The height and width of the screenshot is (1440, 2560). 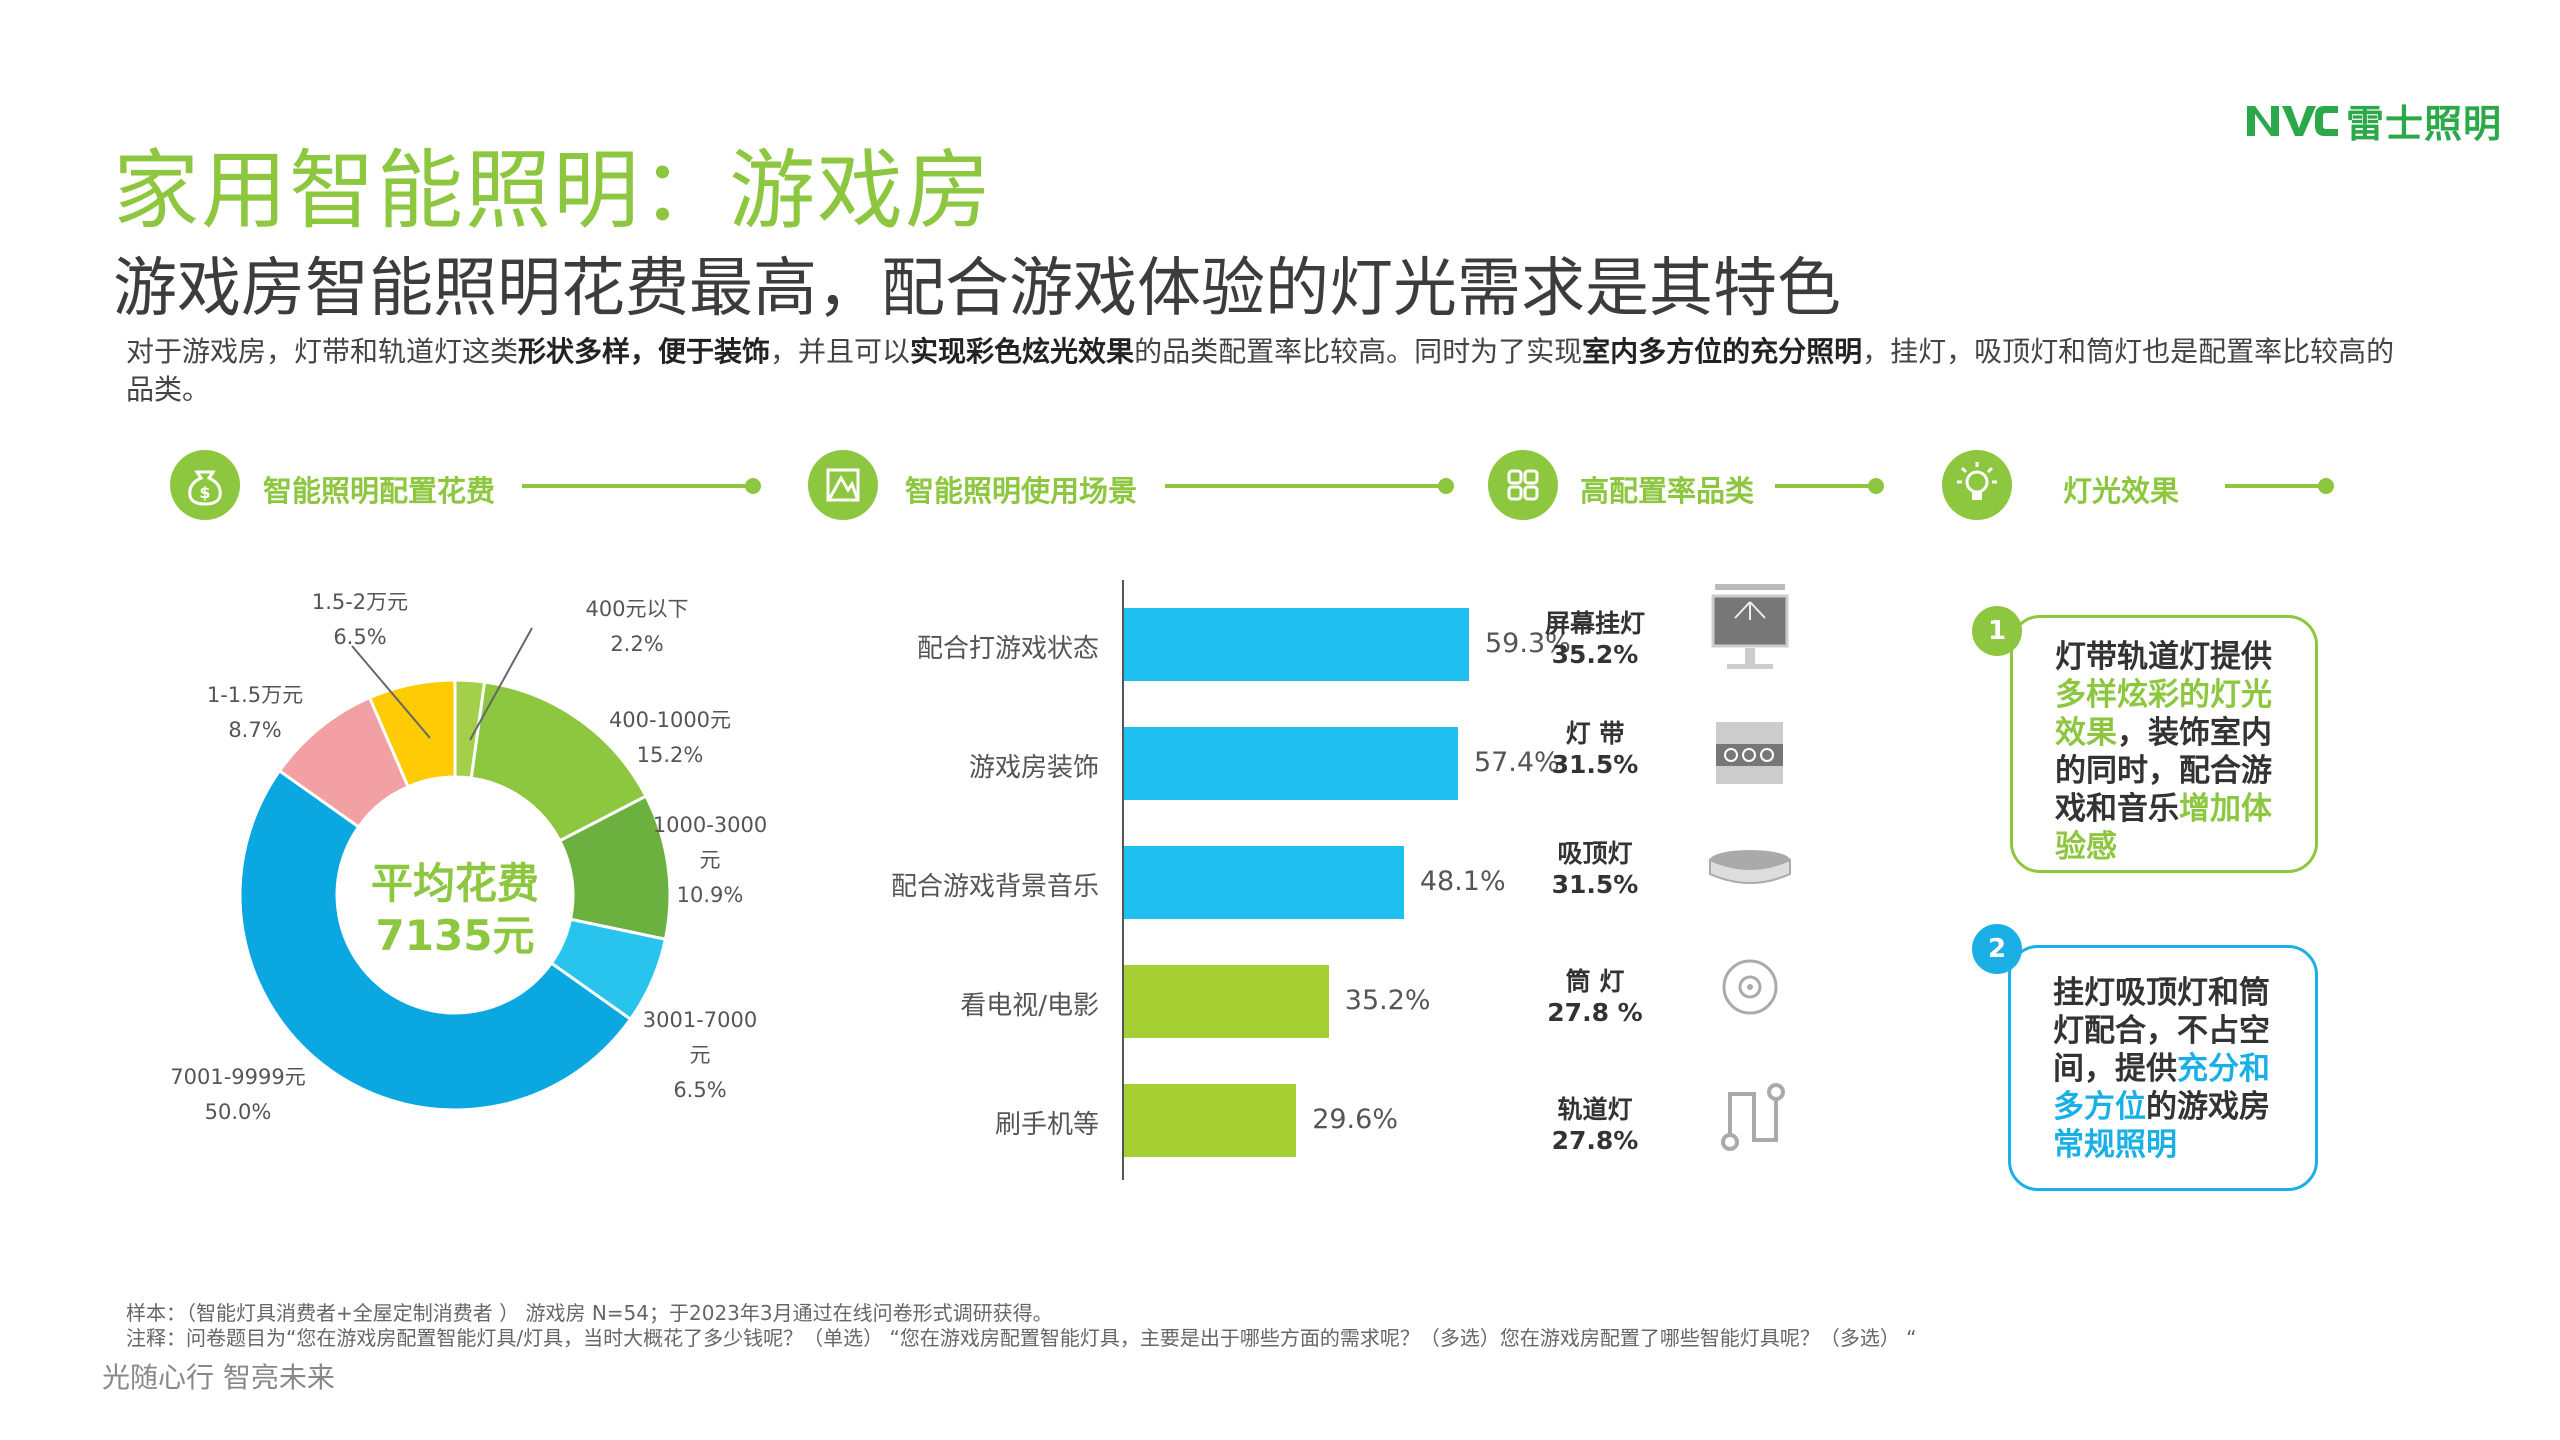 I want to click on grid-icon, so click(x=1523, y=485).